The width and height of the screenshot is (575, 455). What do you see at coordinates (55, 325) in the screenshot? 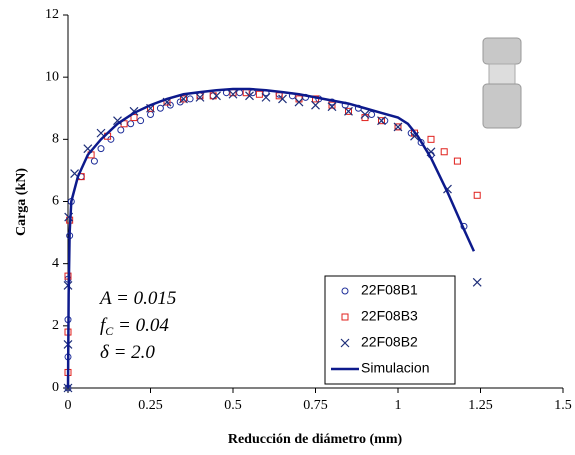
I see `y-tick-label: 2` at bounding box center [55, 325].